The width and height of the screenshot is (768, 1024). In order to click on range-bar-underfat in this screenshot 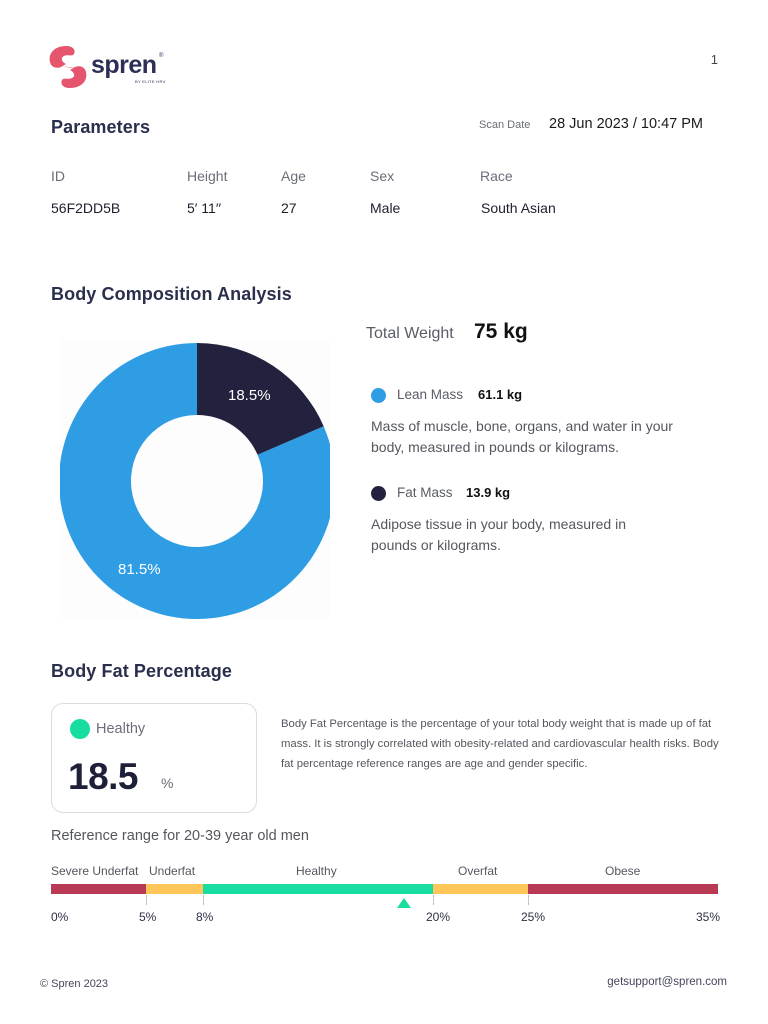, I will do `click(174, 889)`.